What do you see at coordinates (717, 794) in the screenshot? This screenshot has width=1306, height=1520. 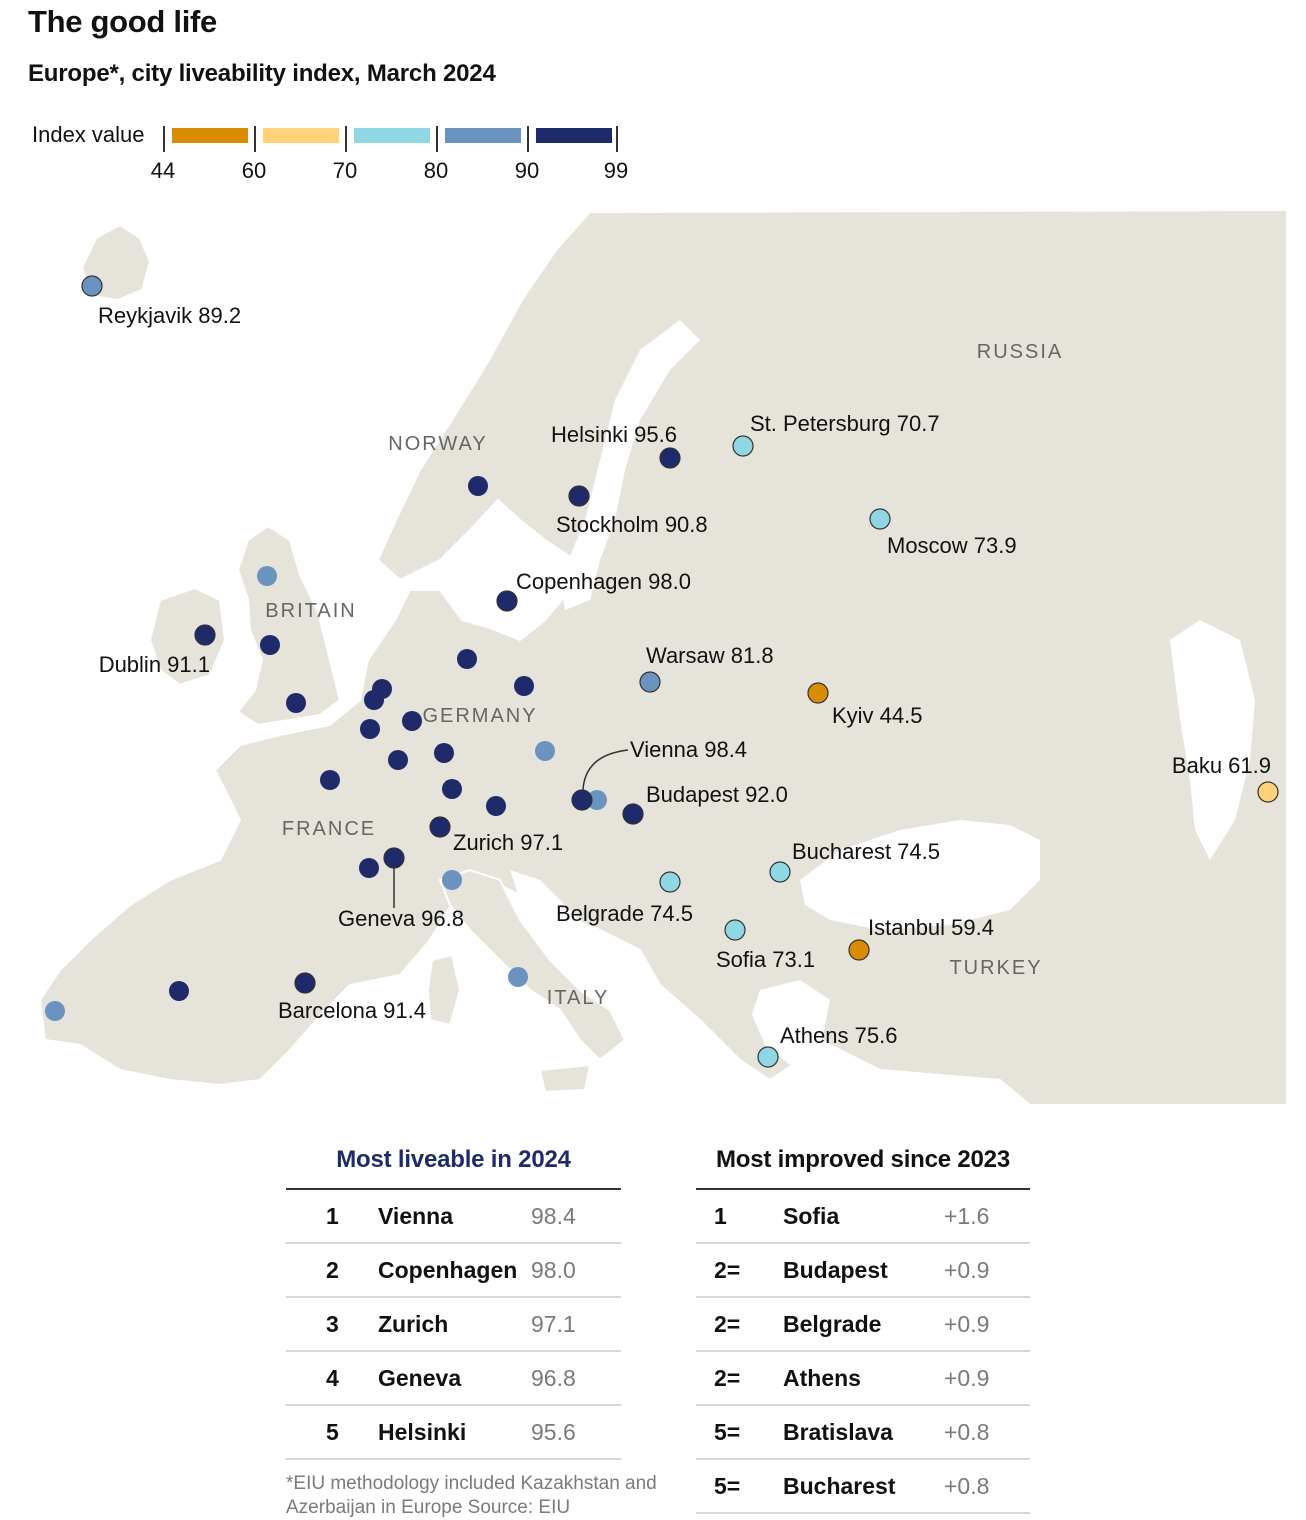 I see `city-label: Budapest 92.0` at bounding box center [717, 794].